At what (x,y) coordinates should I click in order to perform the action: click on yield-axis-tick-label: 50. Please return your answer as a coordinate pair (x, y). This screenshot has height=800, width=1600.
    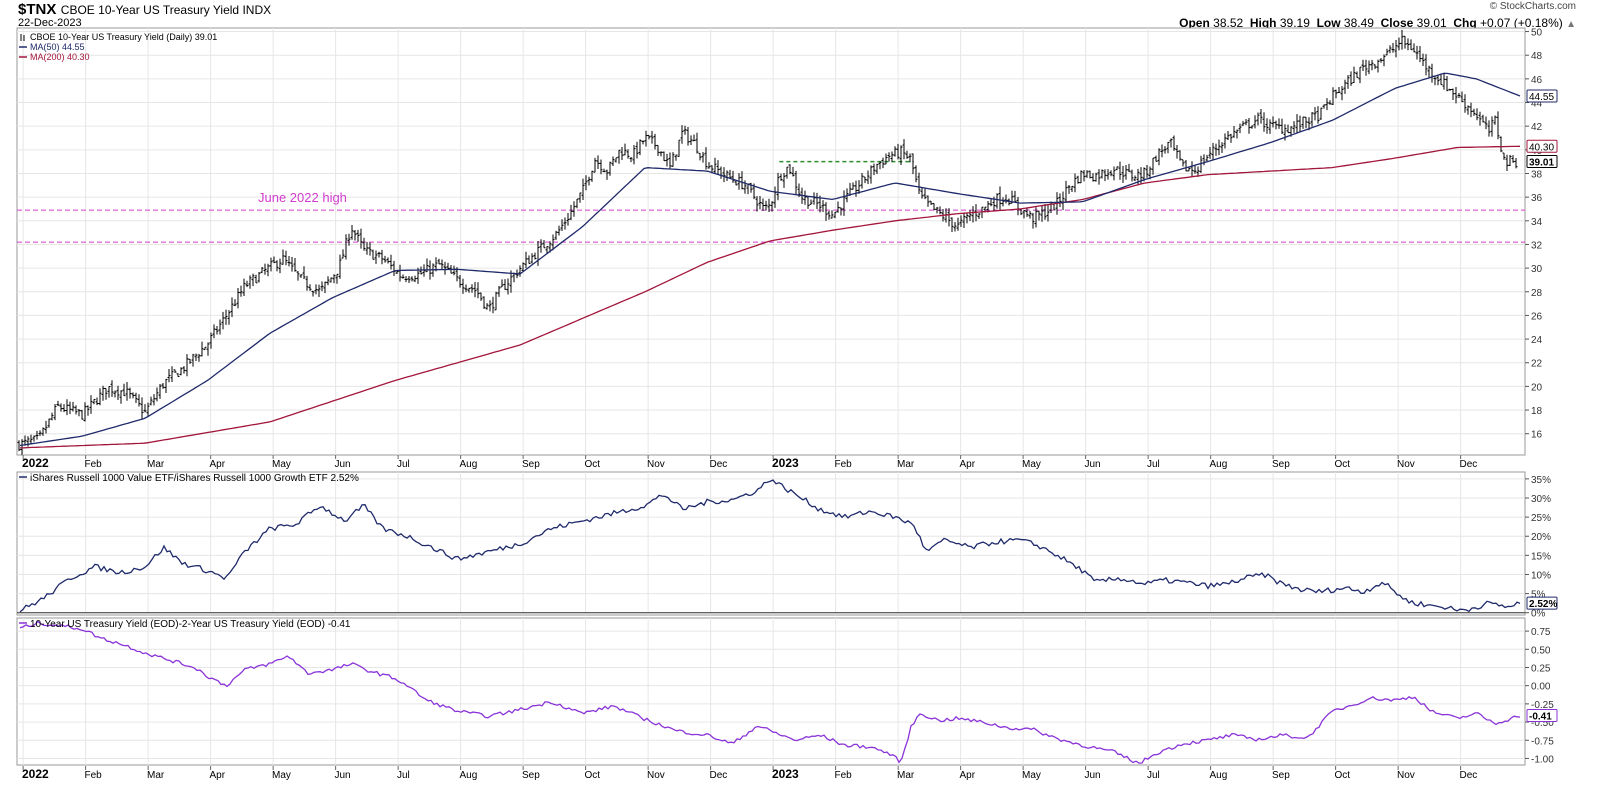
    Looking at the image, I should click on (1537, 33).